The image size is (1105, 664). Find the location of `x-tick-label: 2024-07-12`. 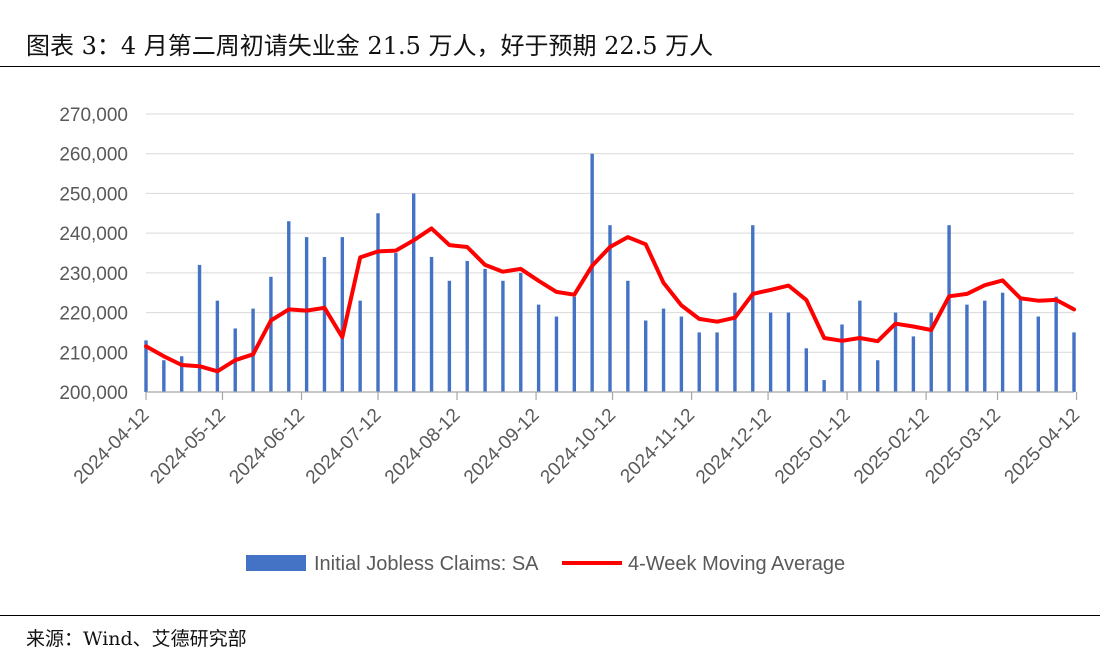

x-tick-label: 2024-07-12 is located at coordinates (344, 447).